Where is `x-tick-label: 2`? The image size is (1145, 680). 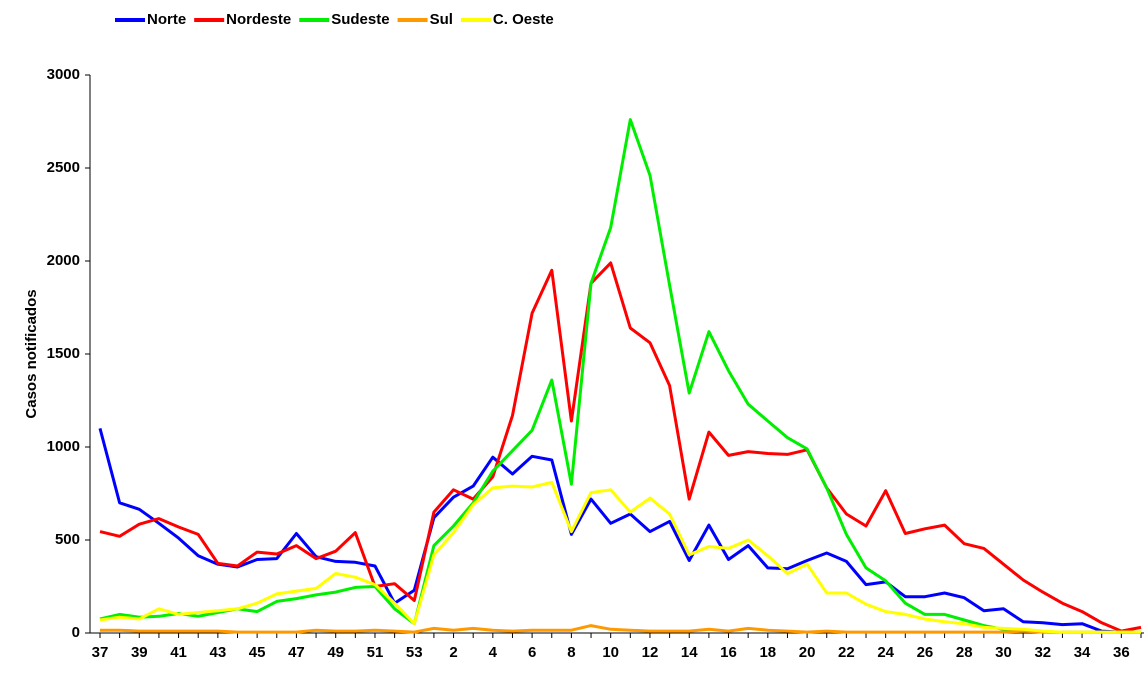
x-tick-label: 2 is located at coordinates (453, 652).